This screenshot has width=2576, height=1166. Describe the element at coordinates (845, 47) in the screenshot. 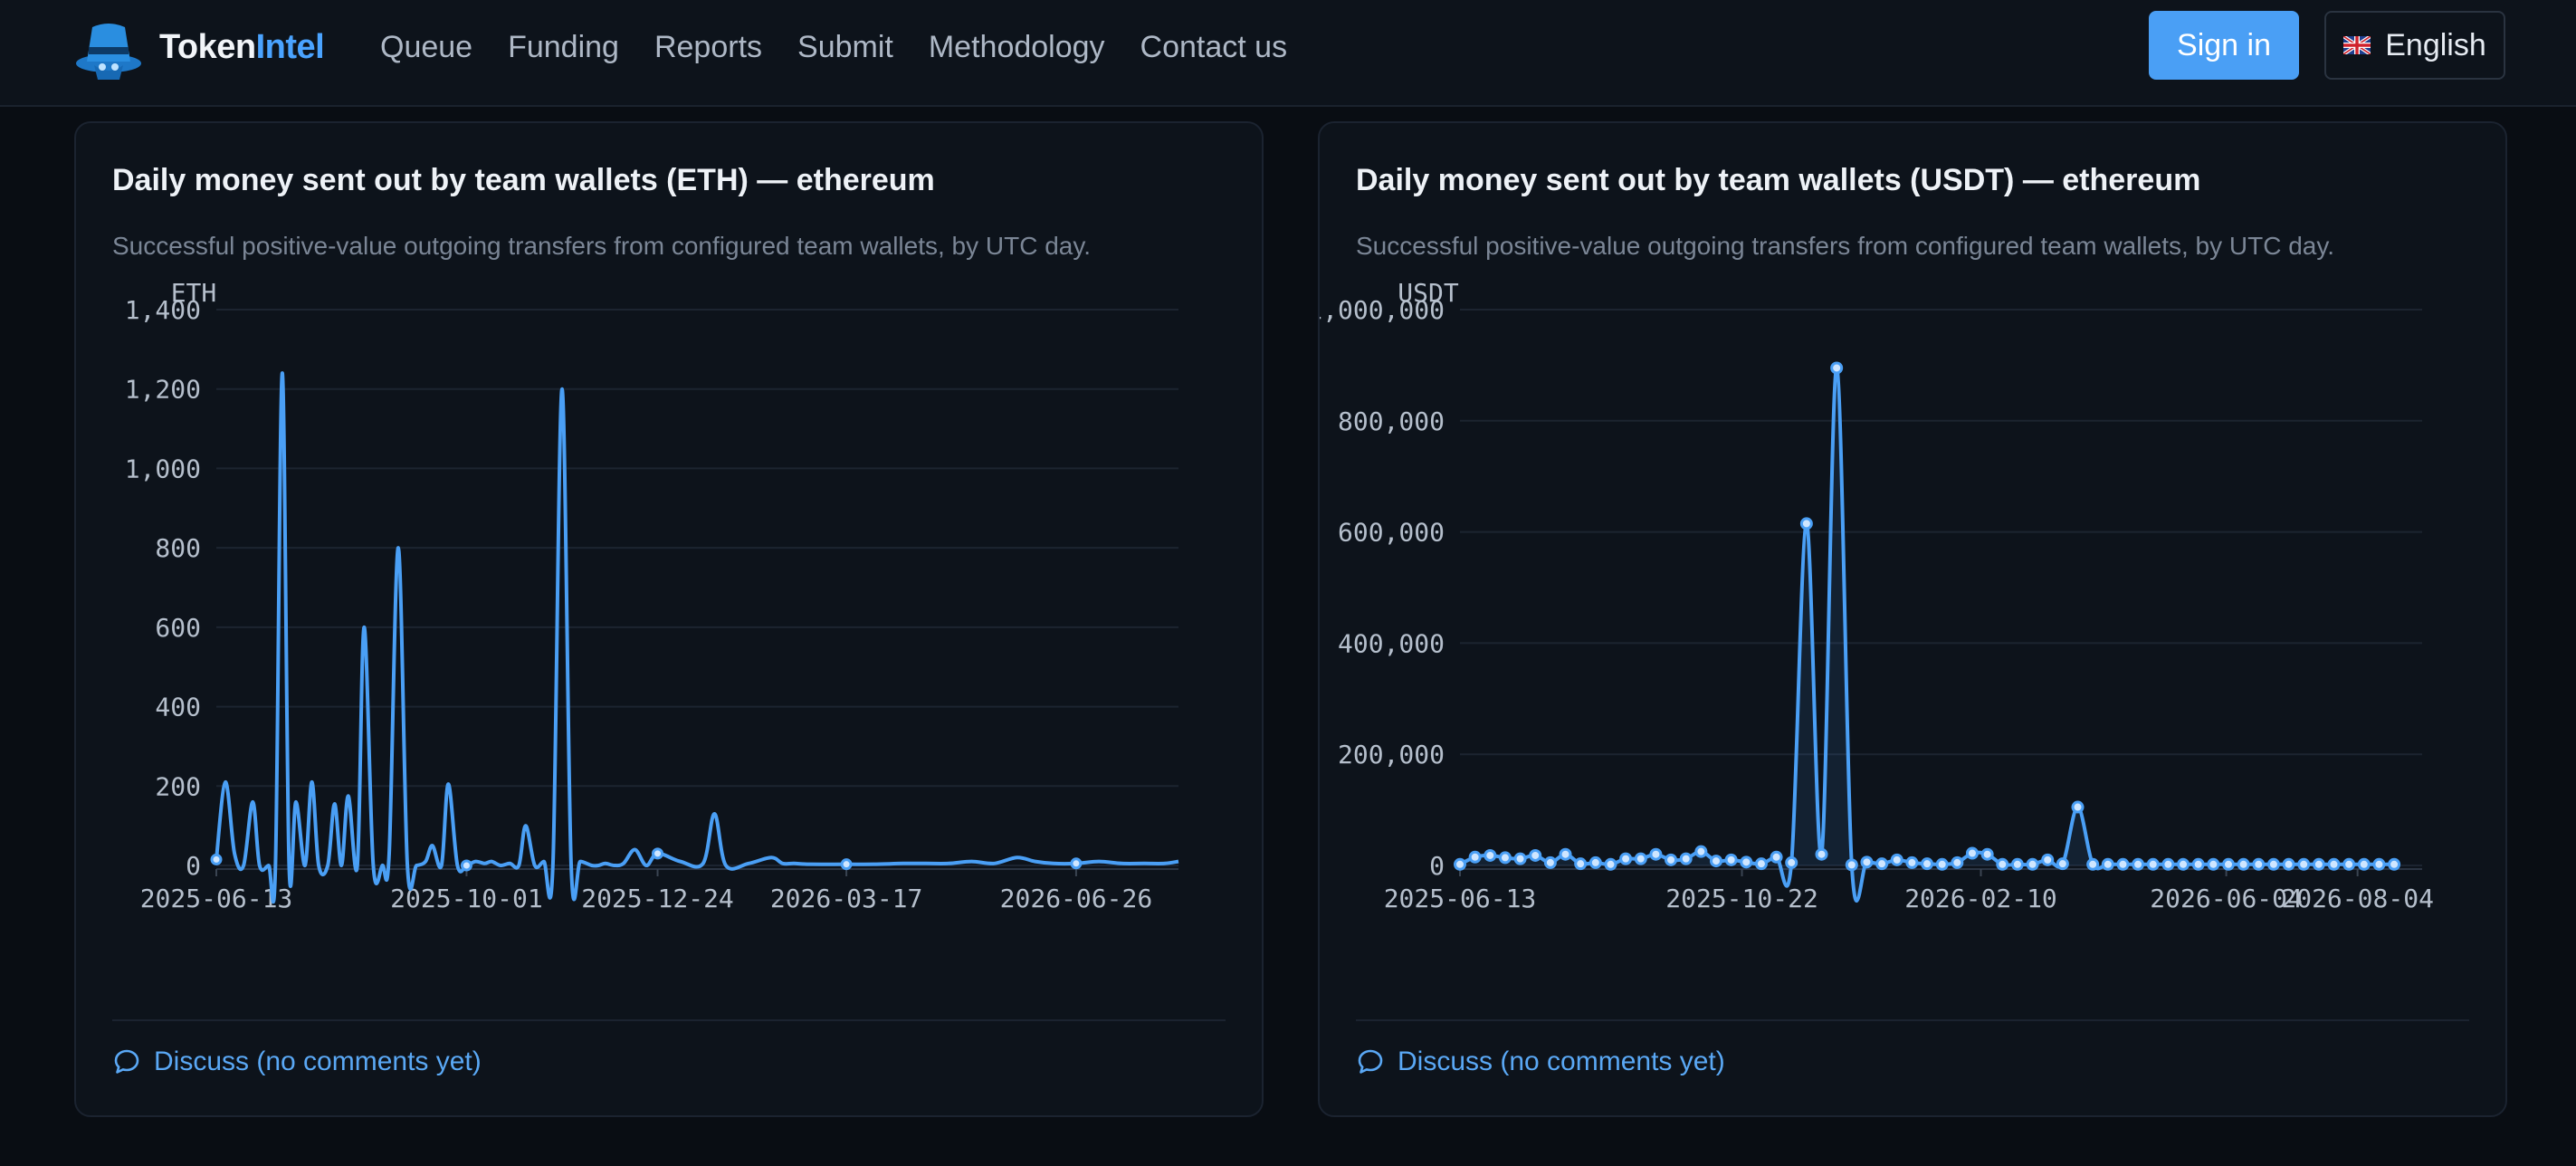

I see `nav-submit: Submit` at that location.